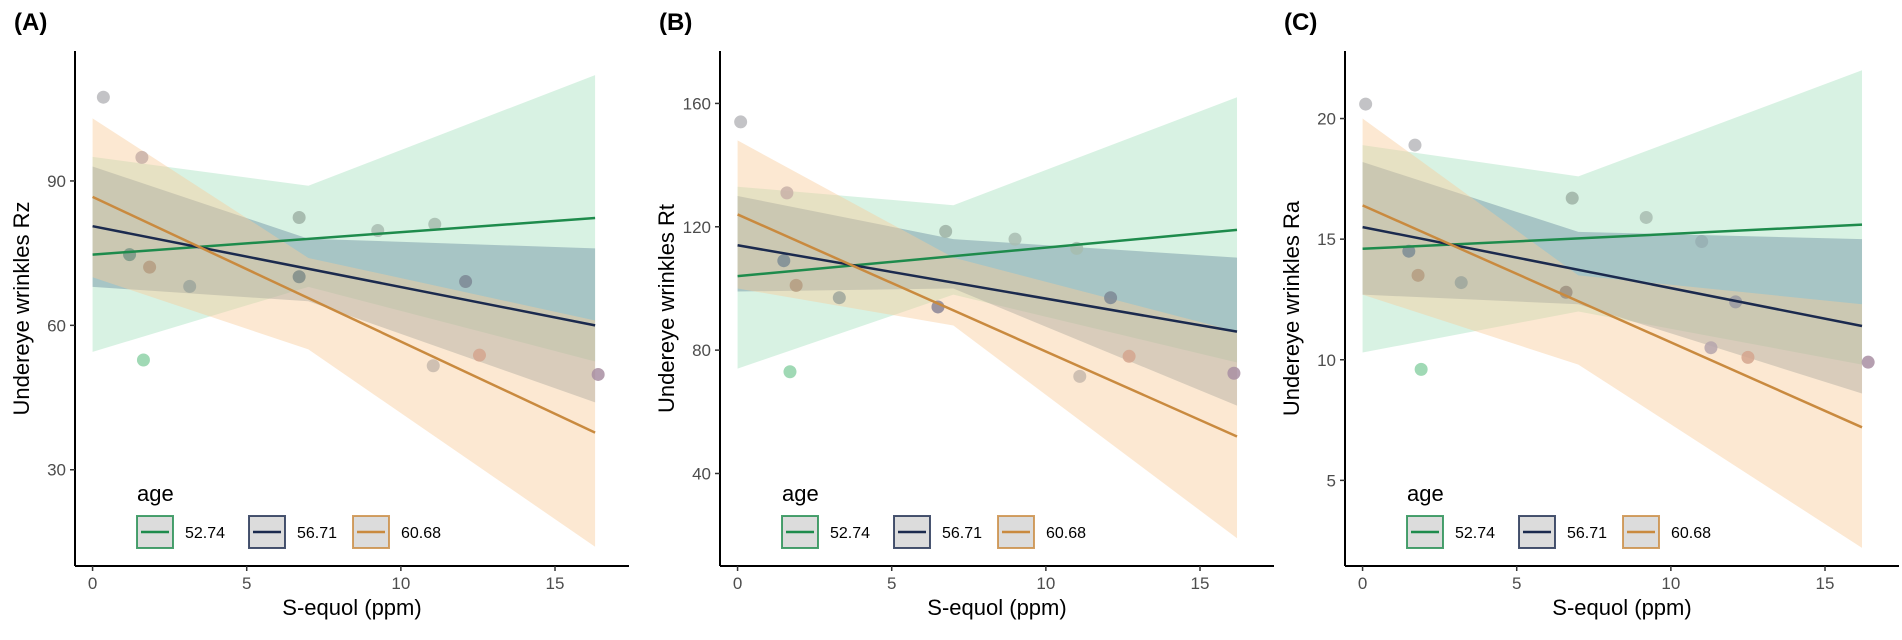 Image resolution: width=1902 pixels, height=640 pixels. What do you see at coordinates (1331, 480) in the screenshot?
I see `y-tick-label: 5` at bounding box center [1331, 480].